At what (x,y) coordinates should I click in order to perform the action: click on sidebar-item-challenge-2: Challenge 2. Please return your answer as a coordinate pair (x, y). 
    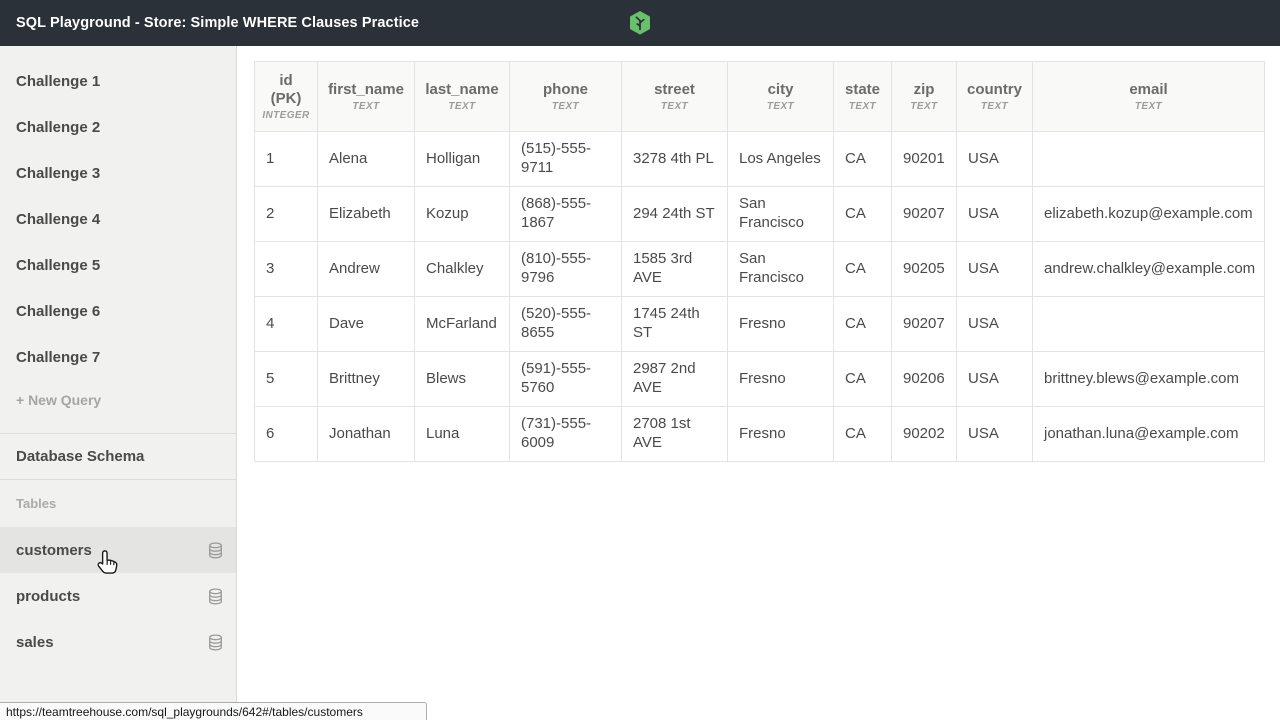
    Looking at the image, I should click on (58, 127).